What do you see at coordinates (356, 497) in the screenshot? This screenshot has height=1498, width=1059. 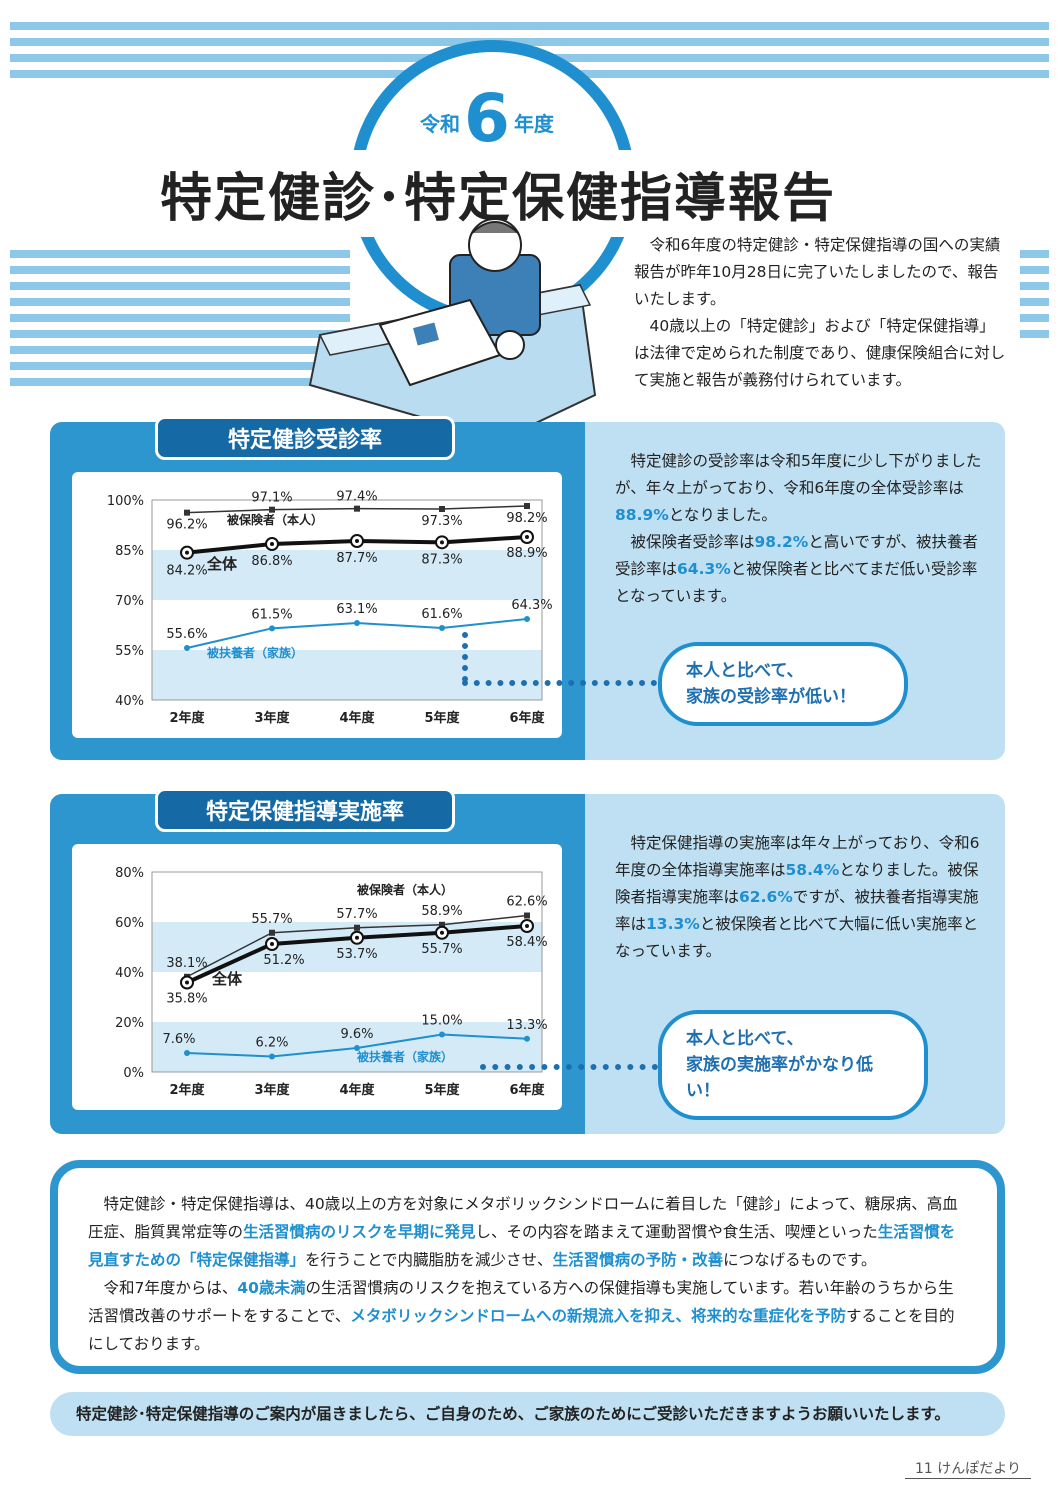 I see `data-label: 97.4%` at bounding box center [356, 497].